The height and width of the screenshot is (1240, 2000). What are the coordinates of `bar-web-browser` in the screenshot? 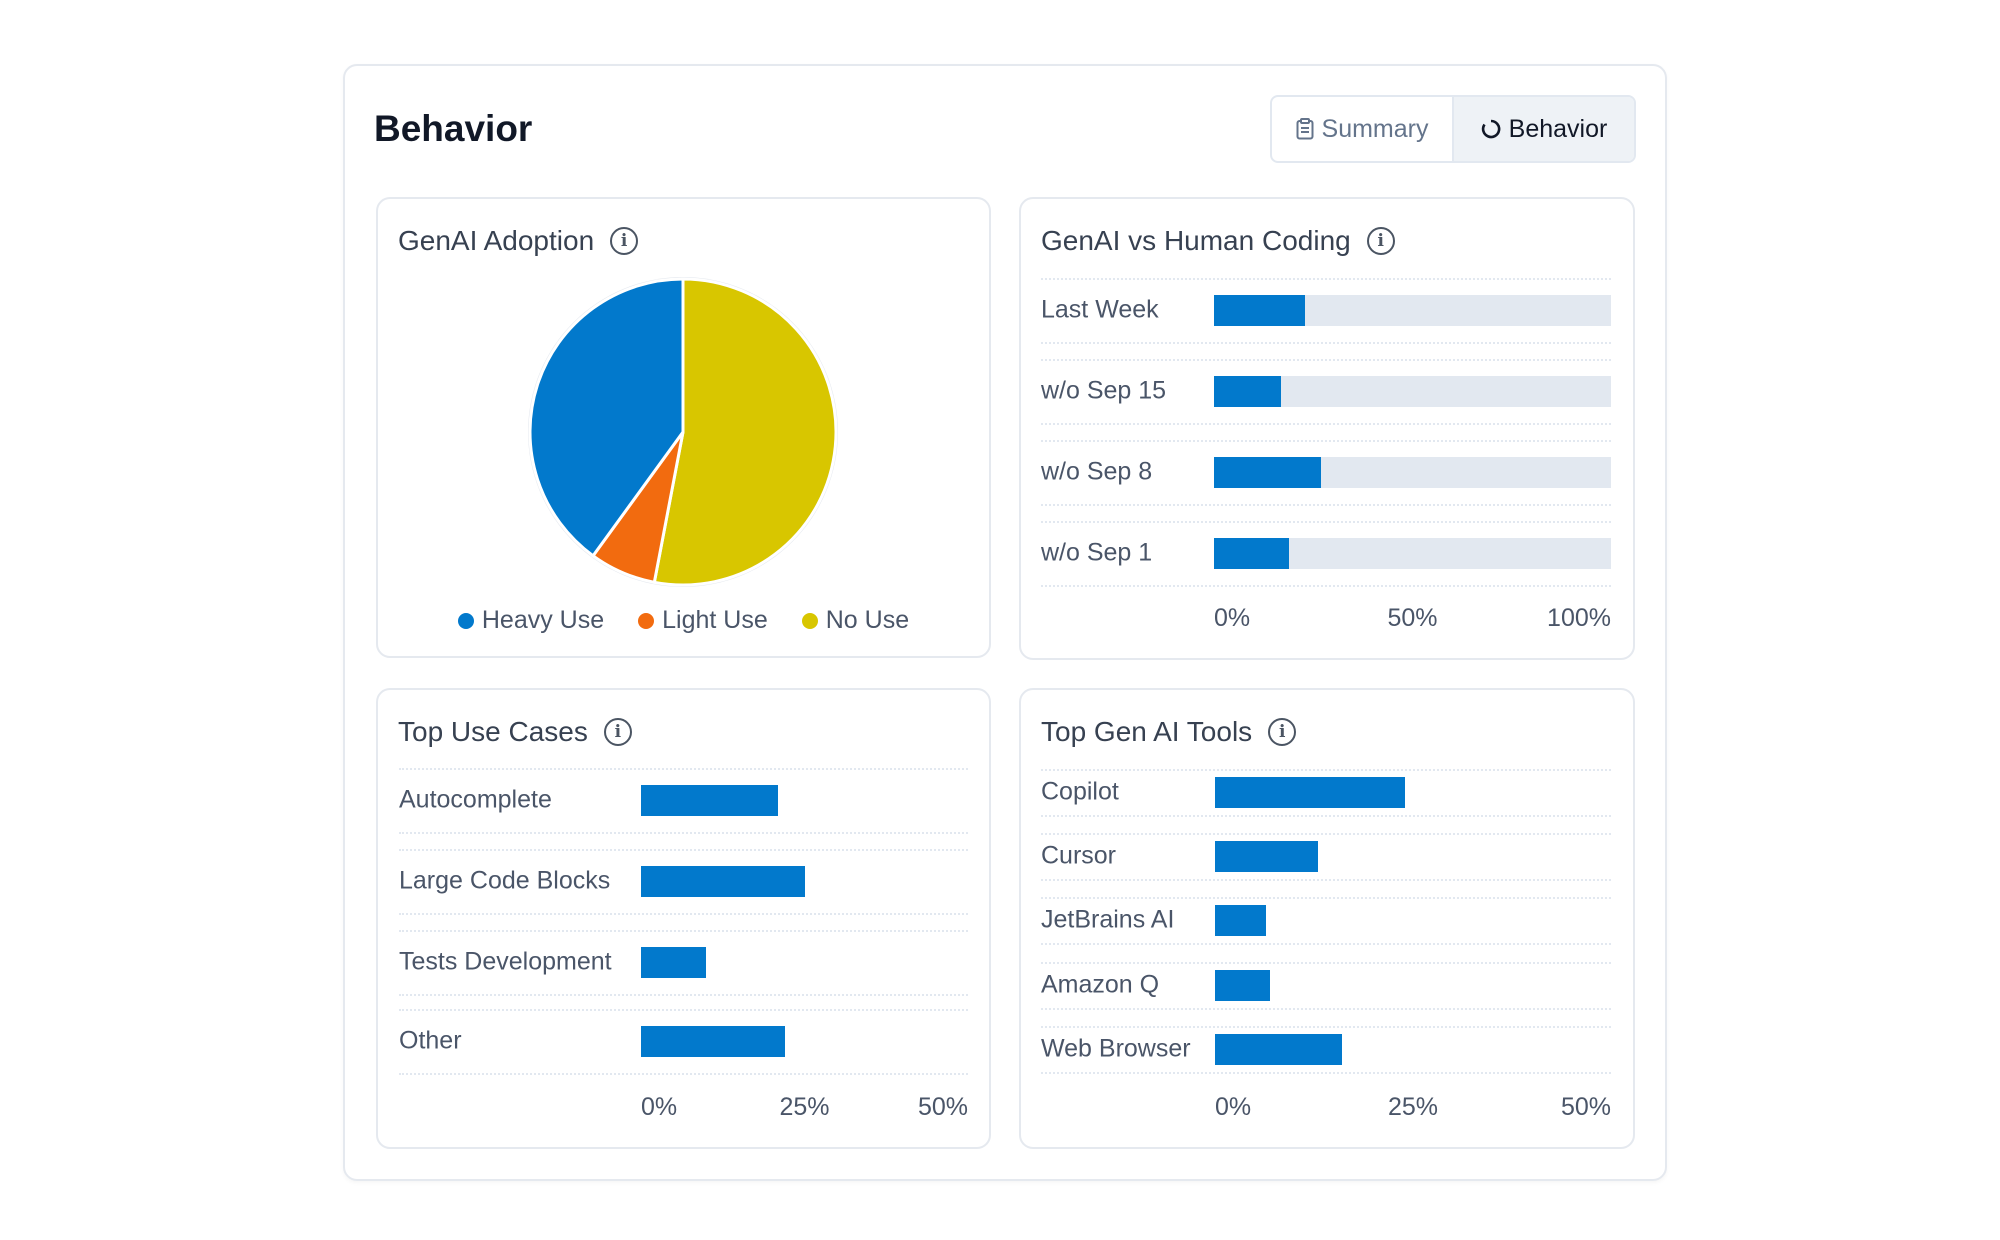 It's located at (1278, 1049).